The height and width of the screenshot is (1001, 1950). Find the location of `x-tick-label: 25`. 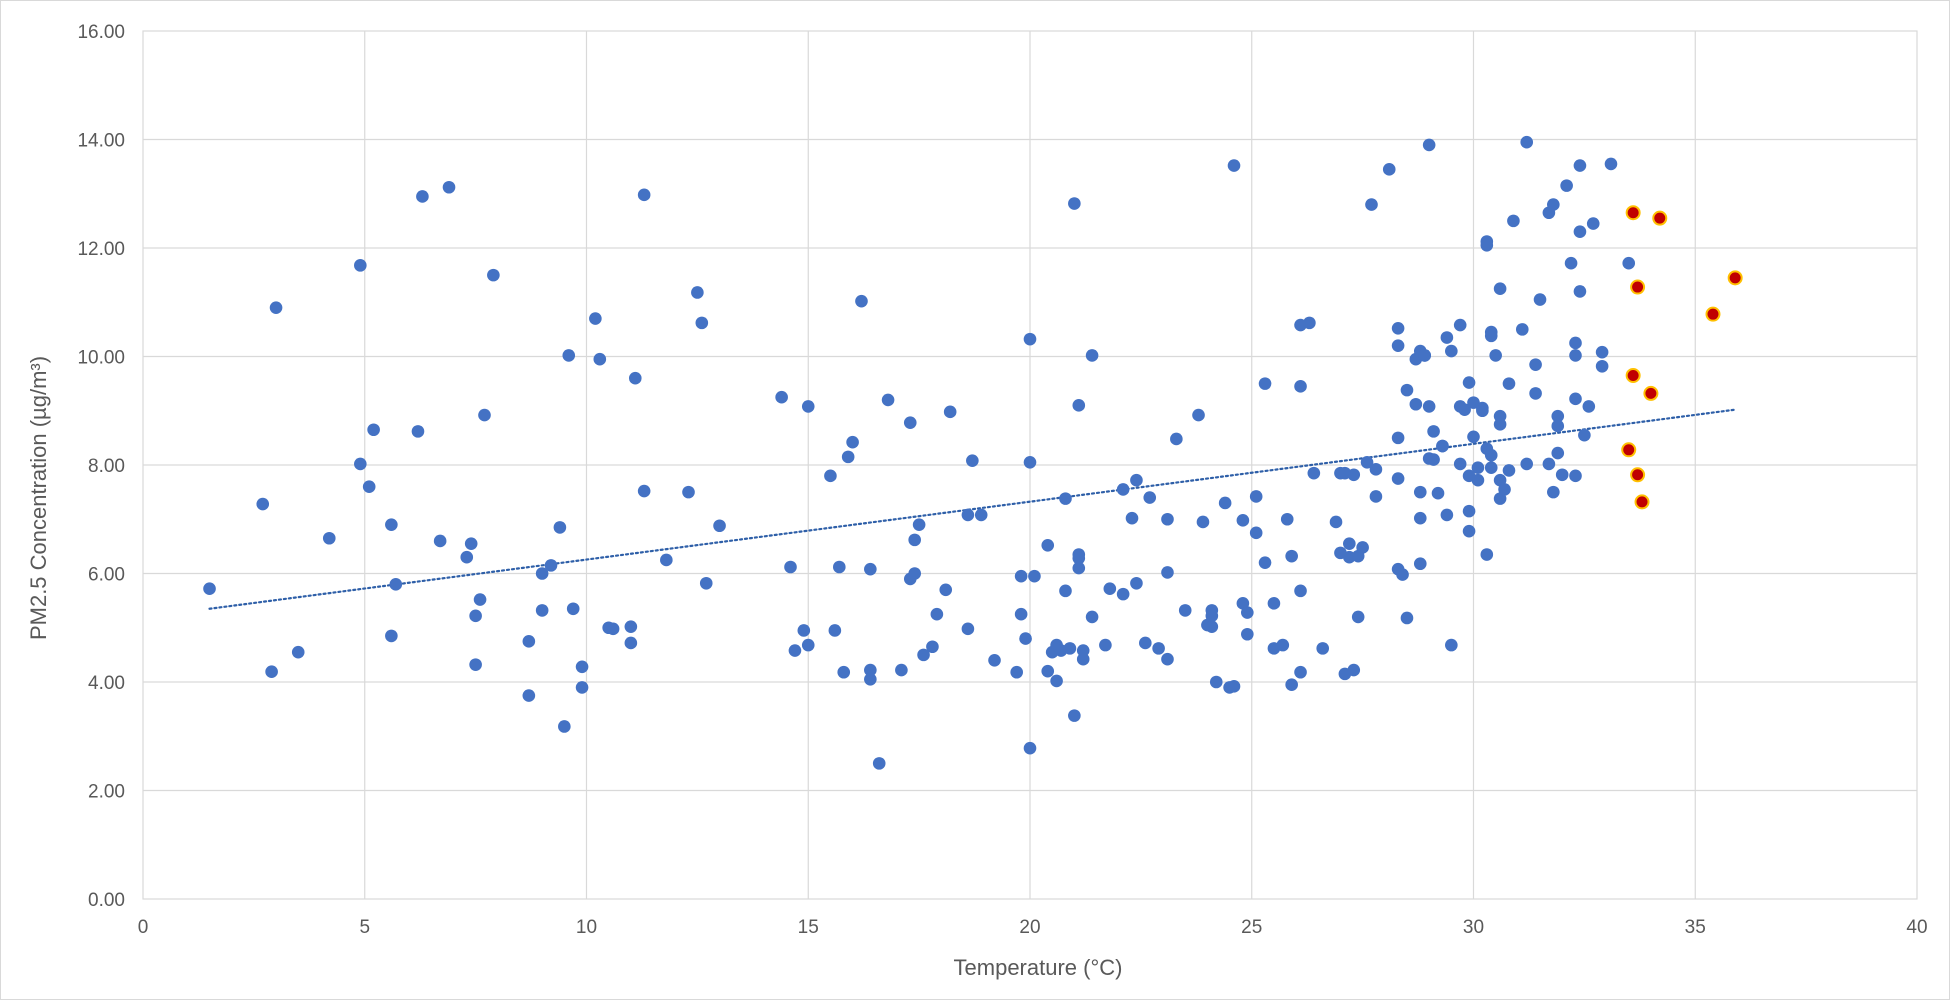

x-tick-label: 25 is located at coordinates (1251, 927).